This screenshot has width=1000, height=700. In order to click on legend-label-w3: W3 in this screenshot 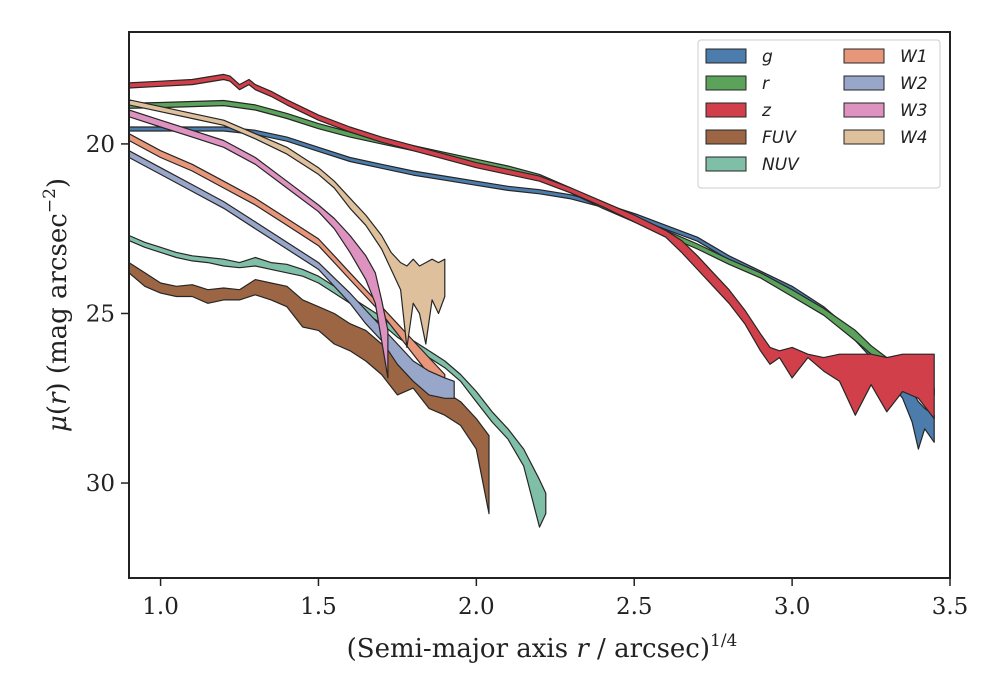, I will do `click(914, 111)`.